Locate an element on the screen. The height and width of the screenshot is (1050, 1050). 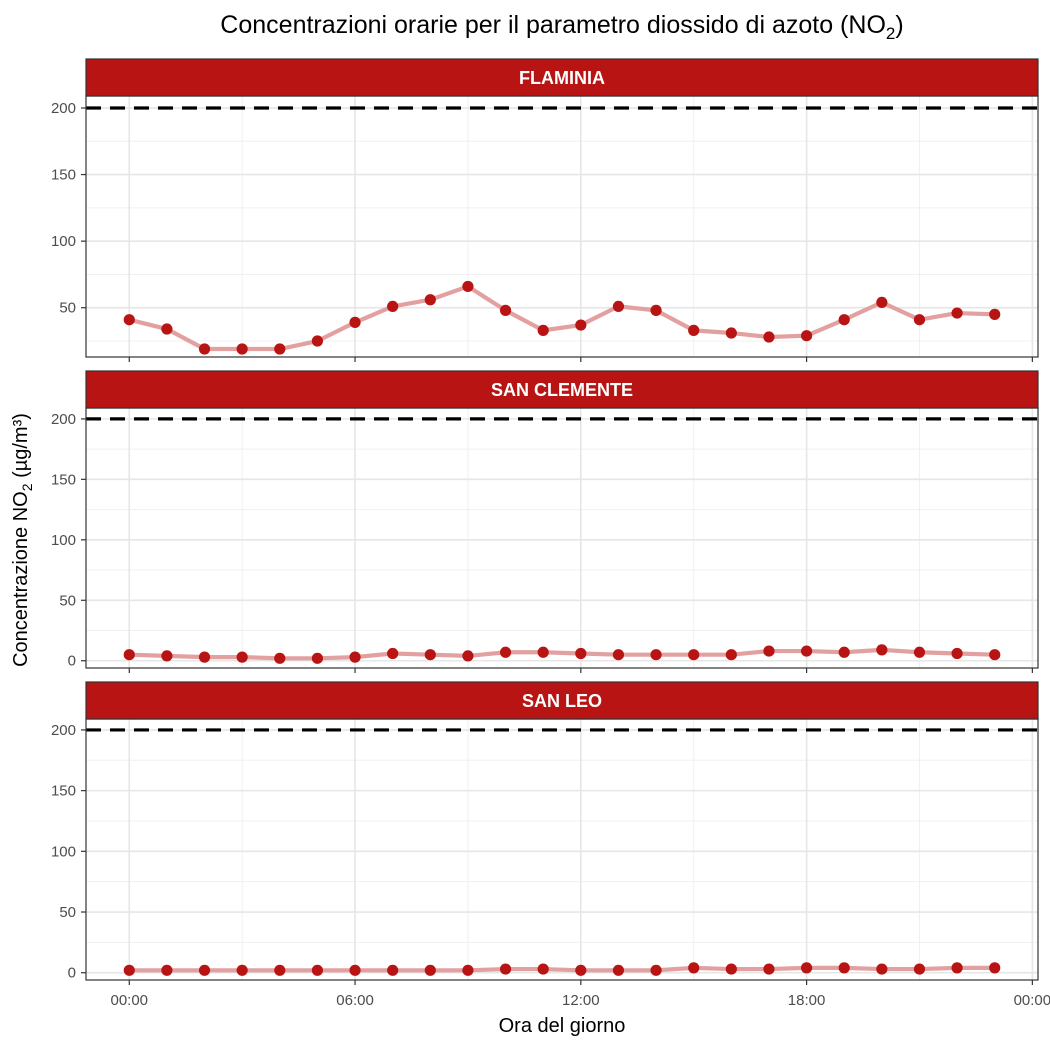
x-tick-label: 00:00 is located at coordinates (1032, 1000).